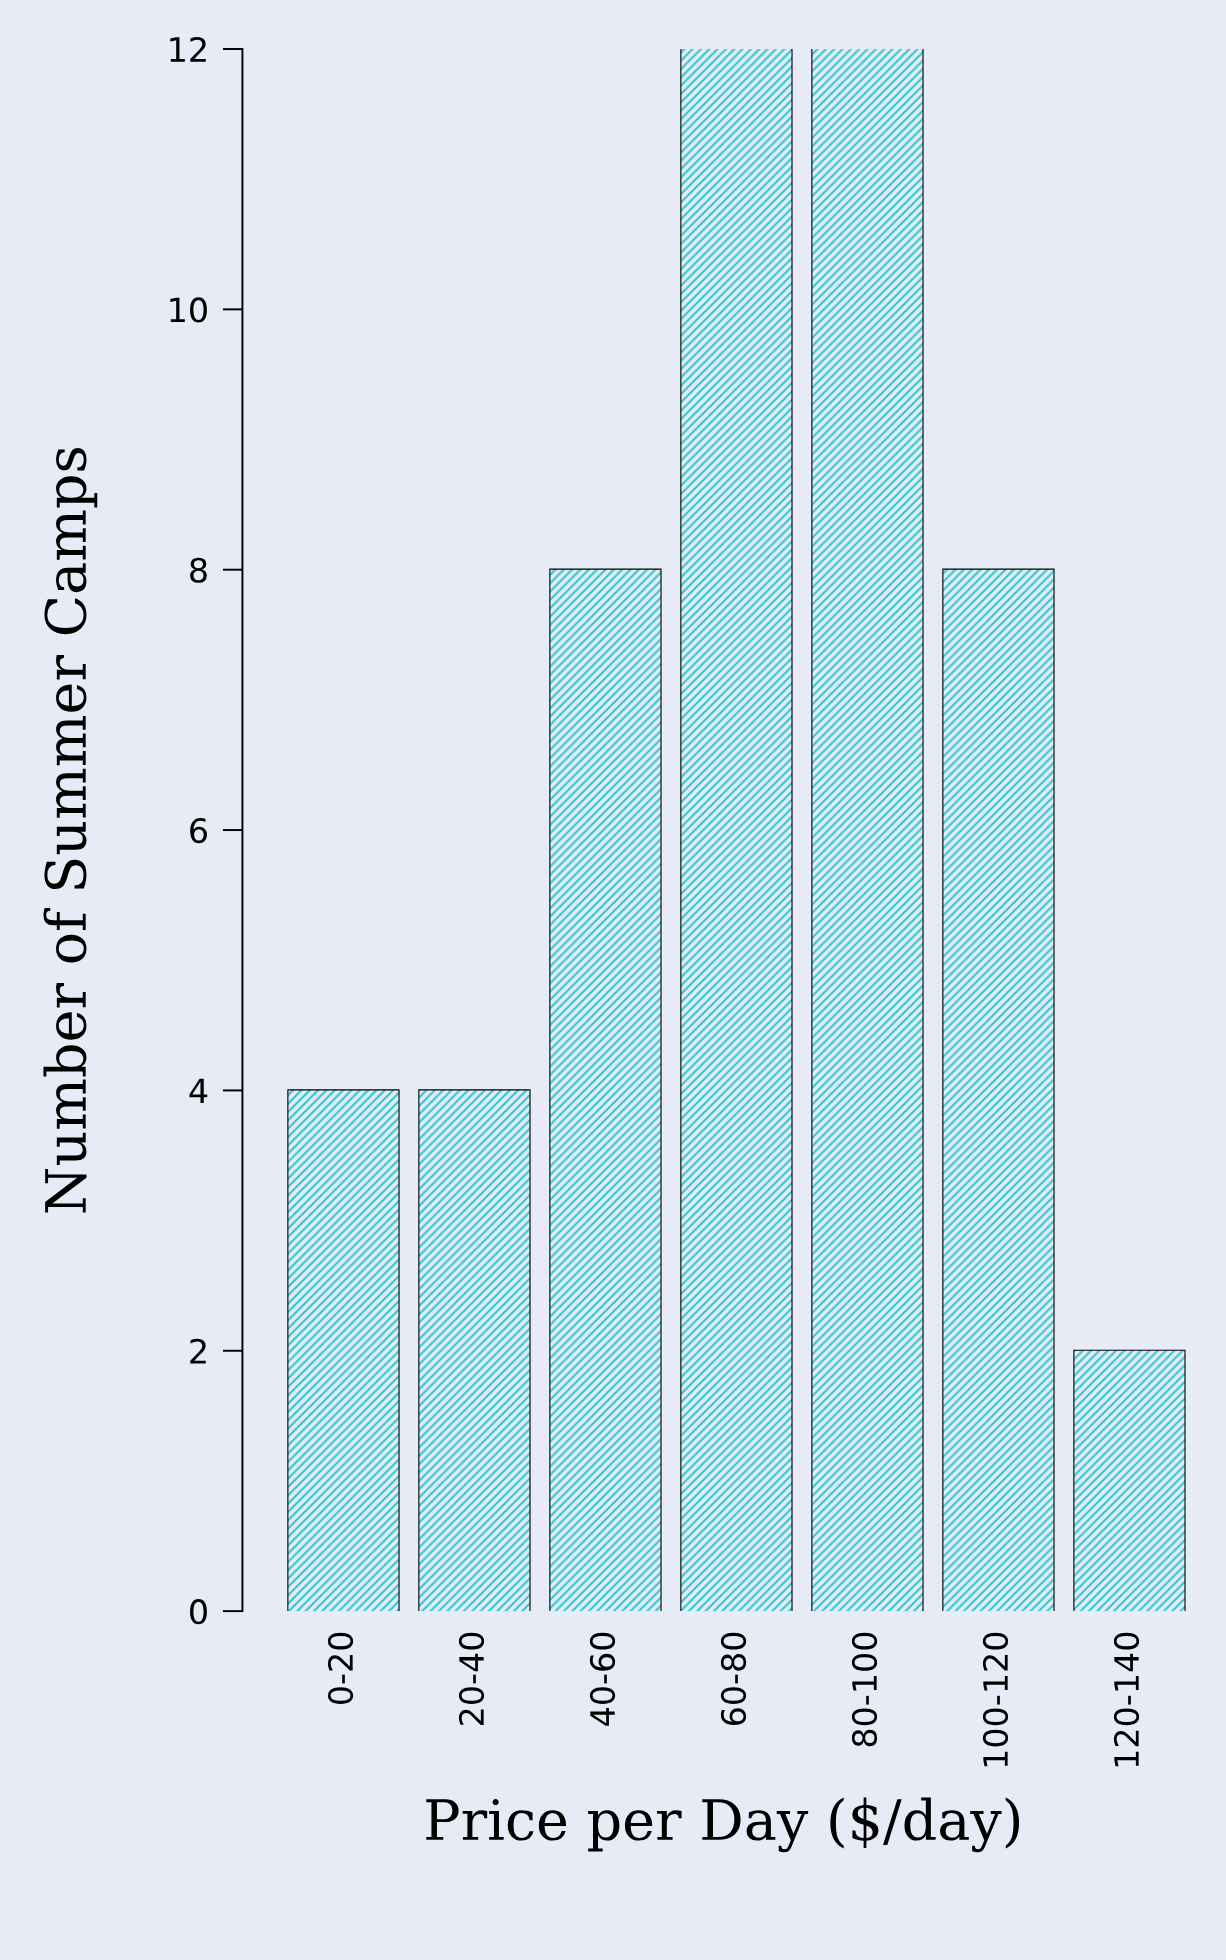 The image size is (1226, 1960). Describe the element at coordinates (602, 1679) in the screenshot. I see `x-tick-label: 40-60` at that location.